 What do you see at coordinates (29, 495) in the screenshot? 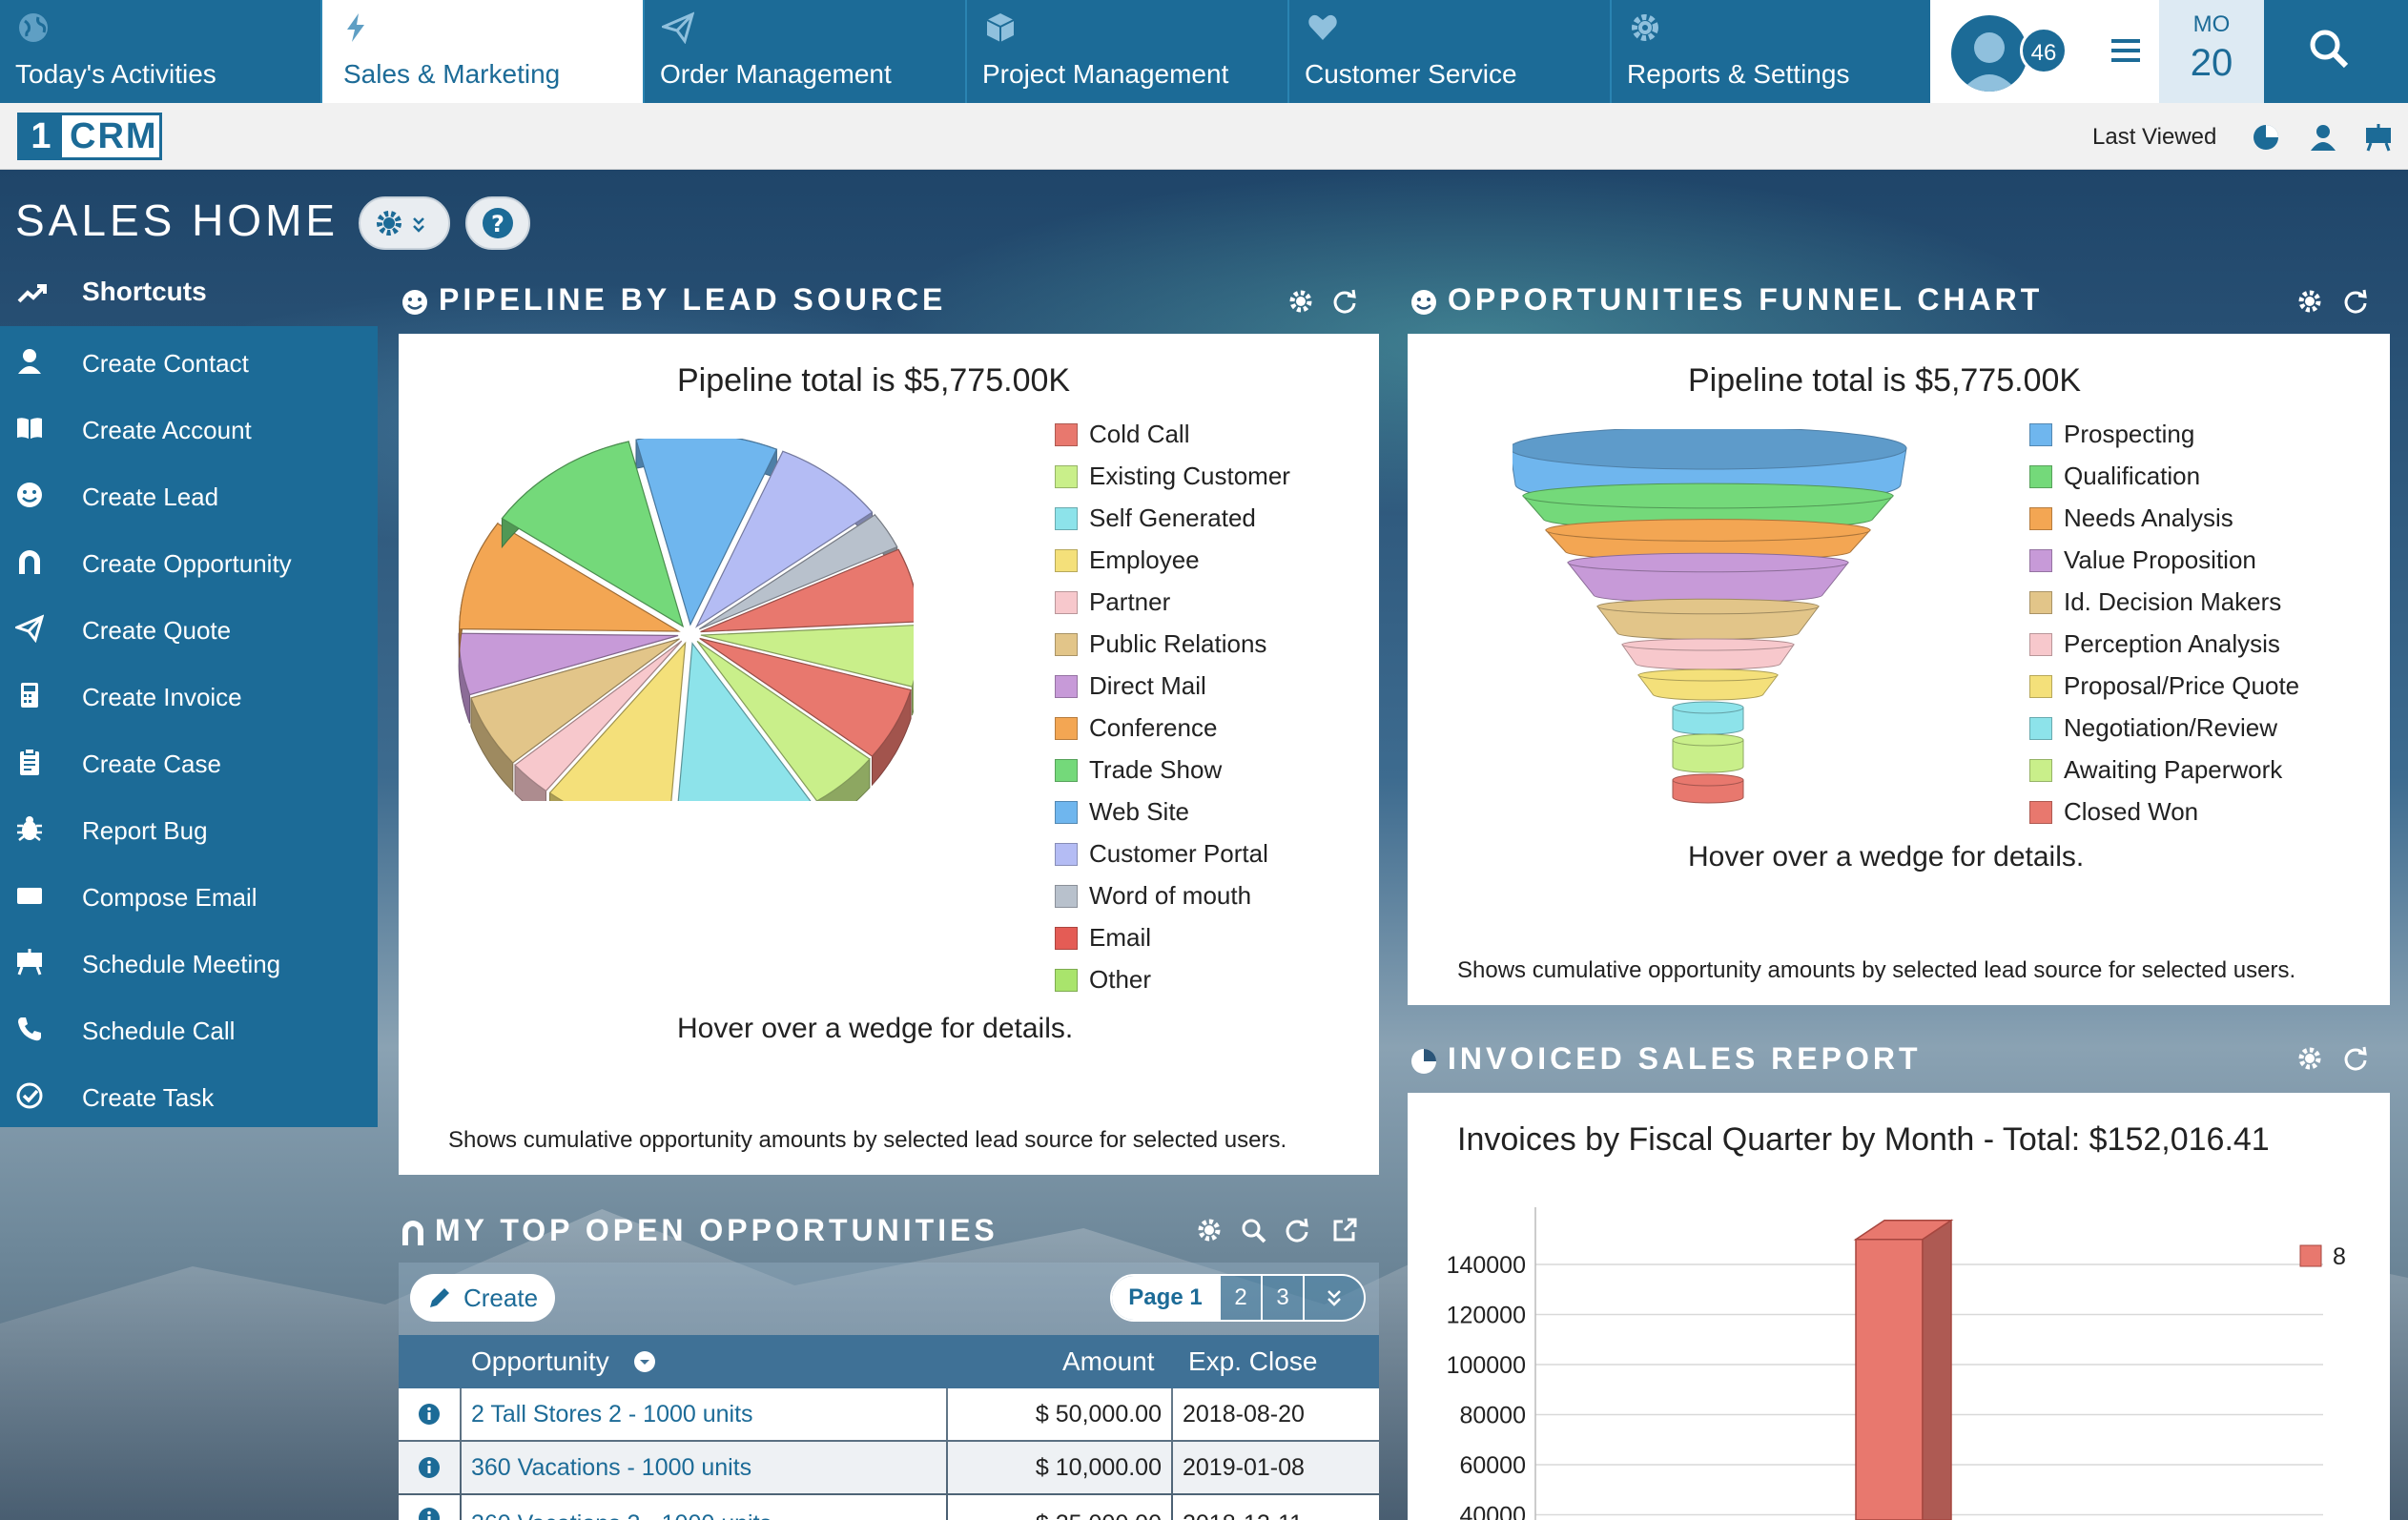
I see `smiley-icon` at bounding box center [29, 495].